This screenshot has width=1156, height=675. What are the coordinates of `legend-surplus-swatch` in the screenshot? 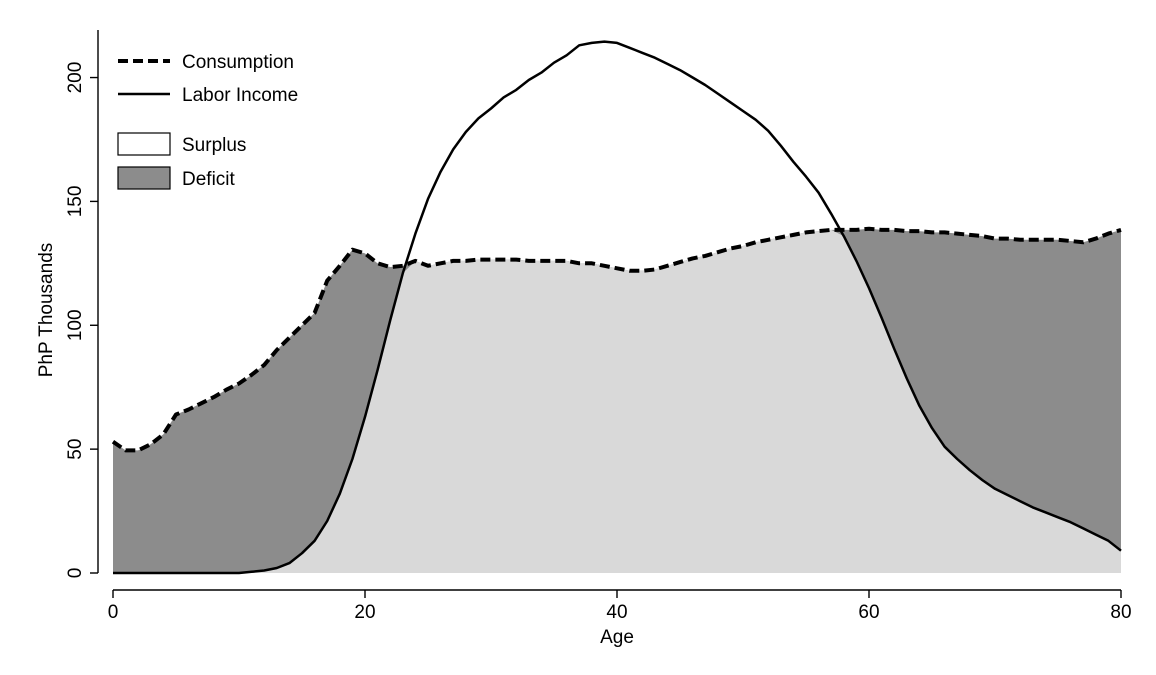 It's located at (144, 144).